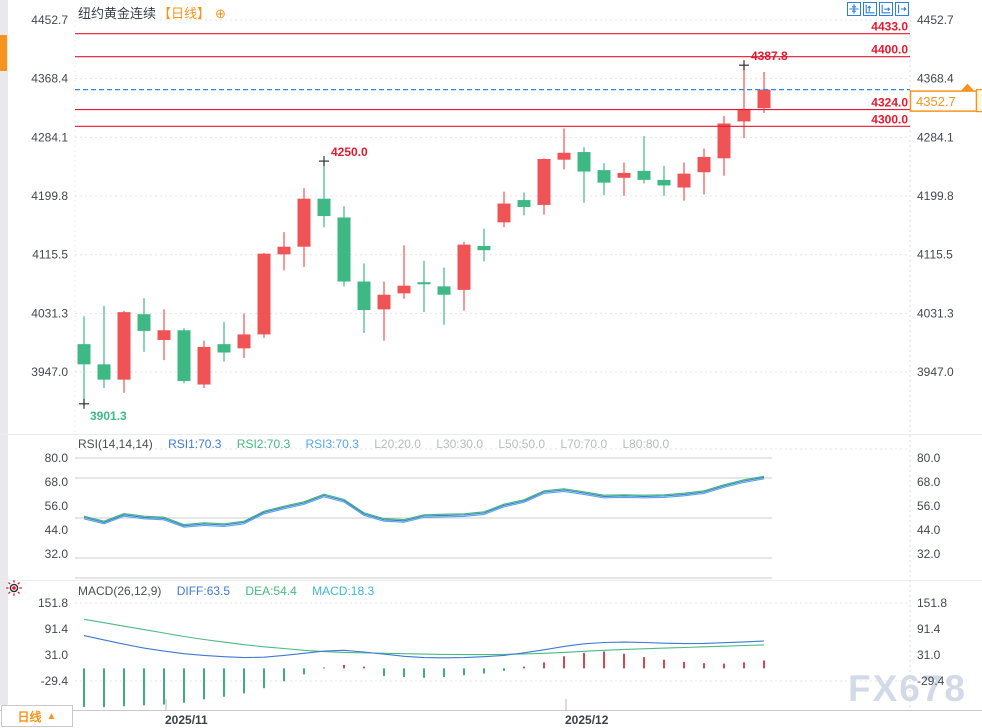  I want to click on x-axis-date-label: 2025/11, so click(186, 720).